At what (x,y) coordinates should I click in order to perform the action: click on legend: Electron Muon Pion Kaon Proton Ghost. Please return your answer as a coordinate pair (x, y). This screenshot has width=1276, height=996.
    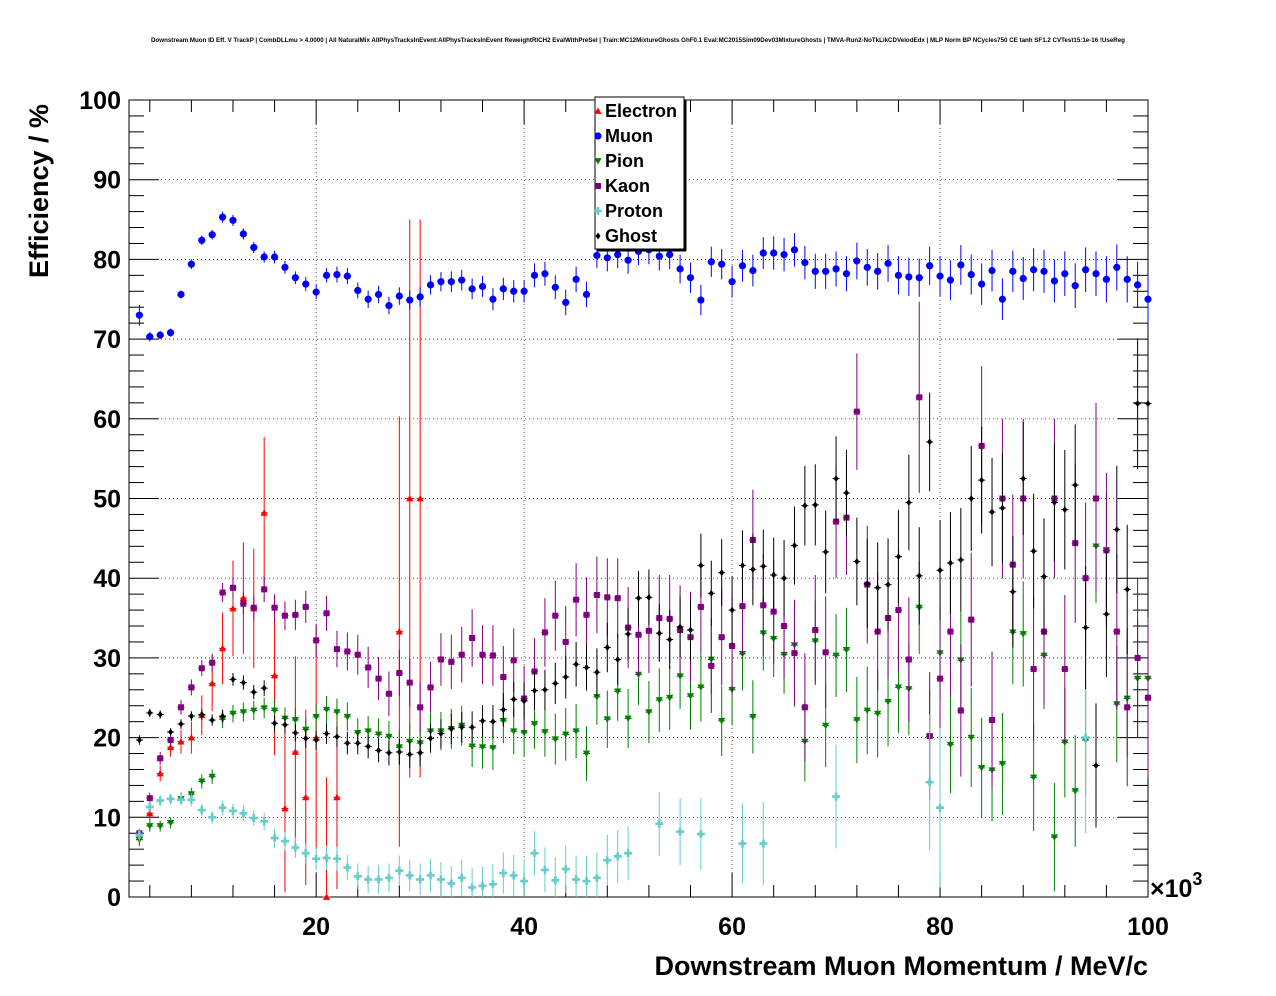
    Looking at the image, I should click on (640, 174).